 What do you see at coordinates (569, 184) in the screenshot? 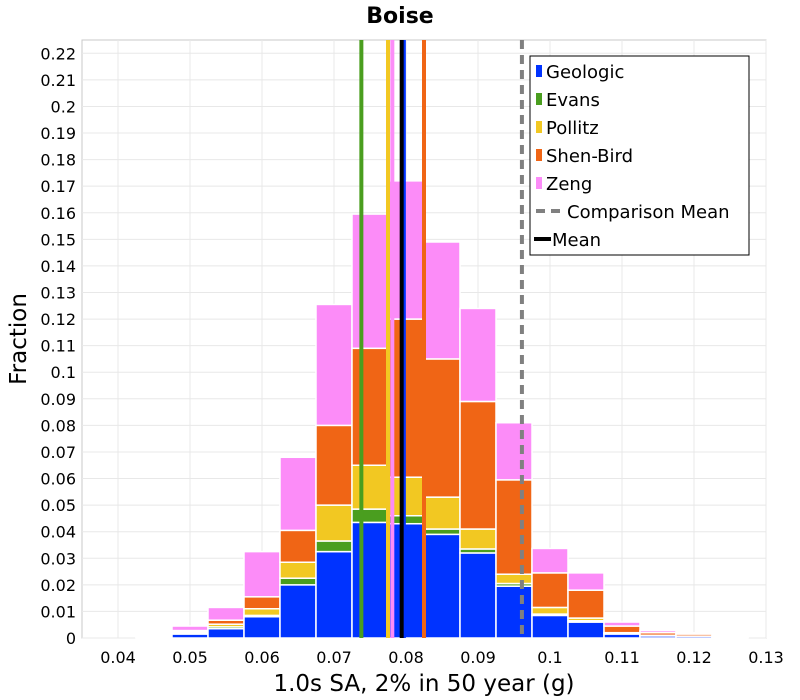
I see `legend-label-zeng: Zeng` at bounding box center [569, 184].